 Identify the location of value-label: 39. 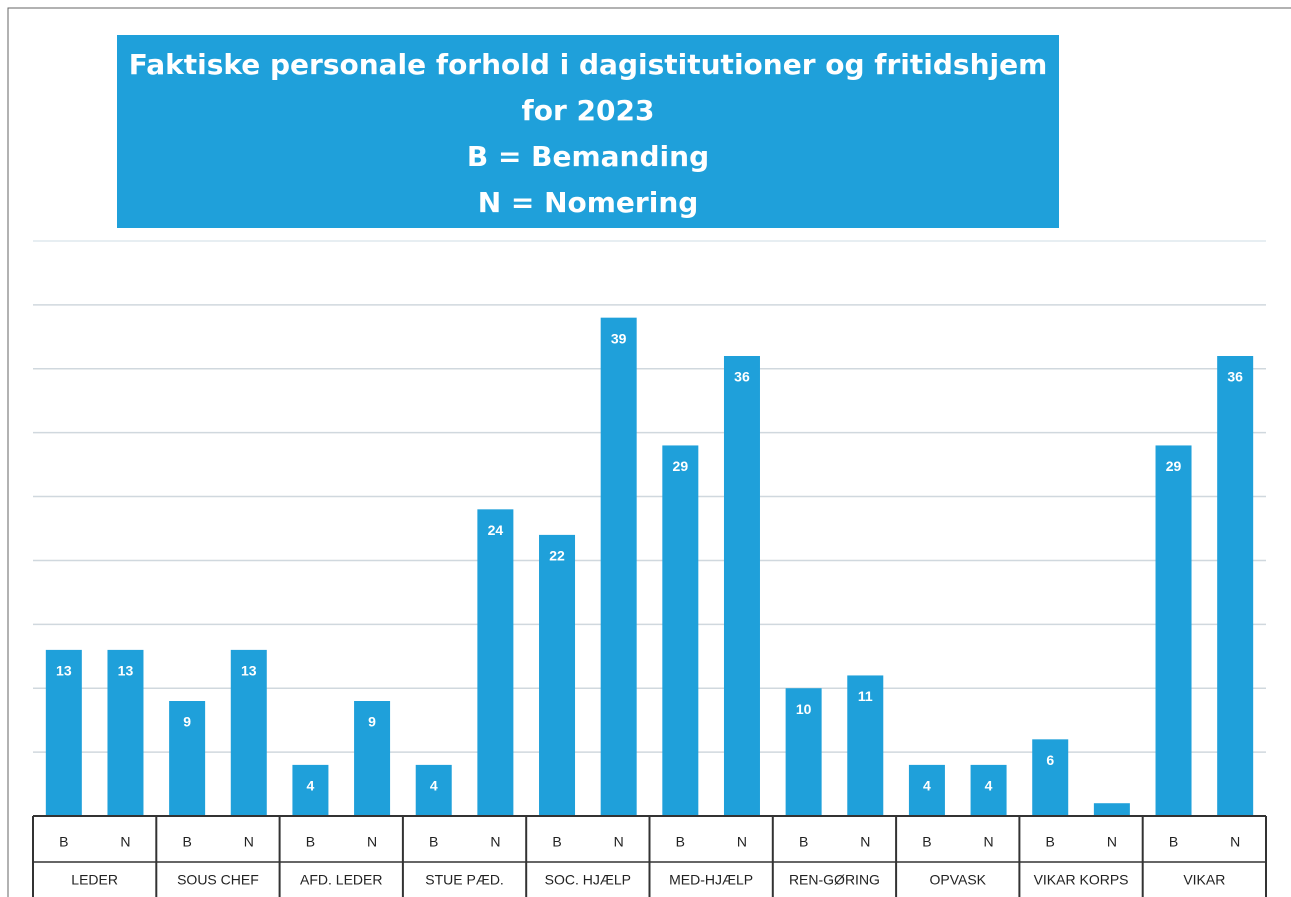
(619, 338).